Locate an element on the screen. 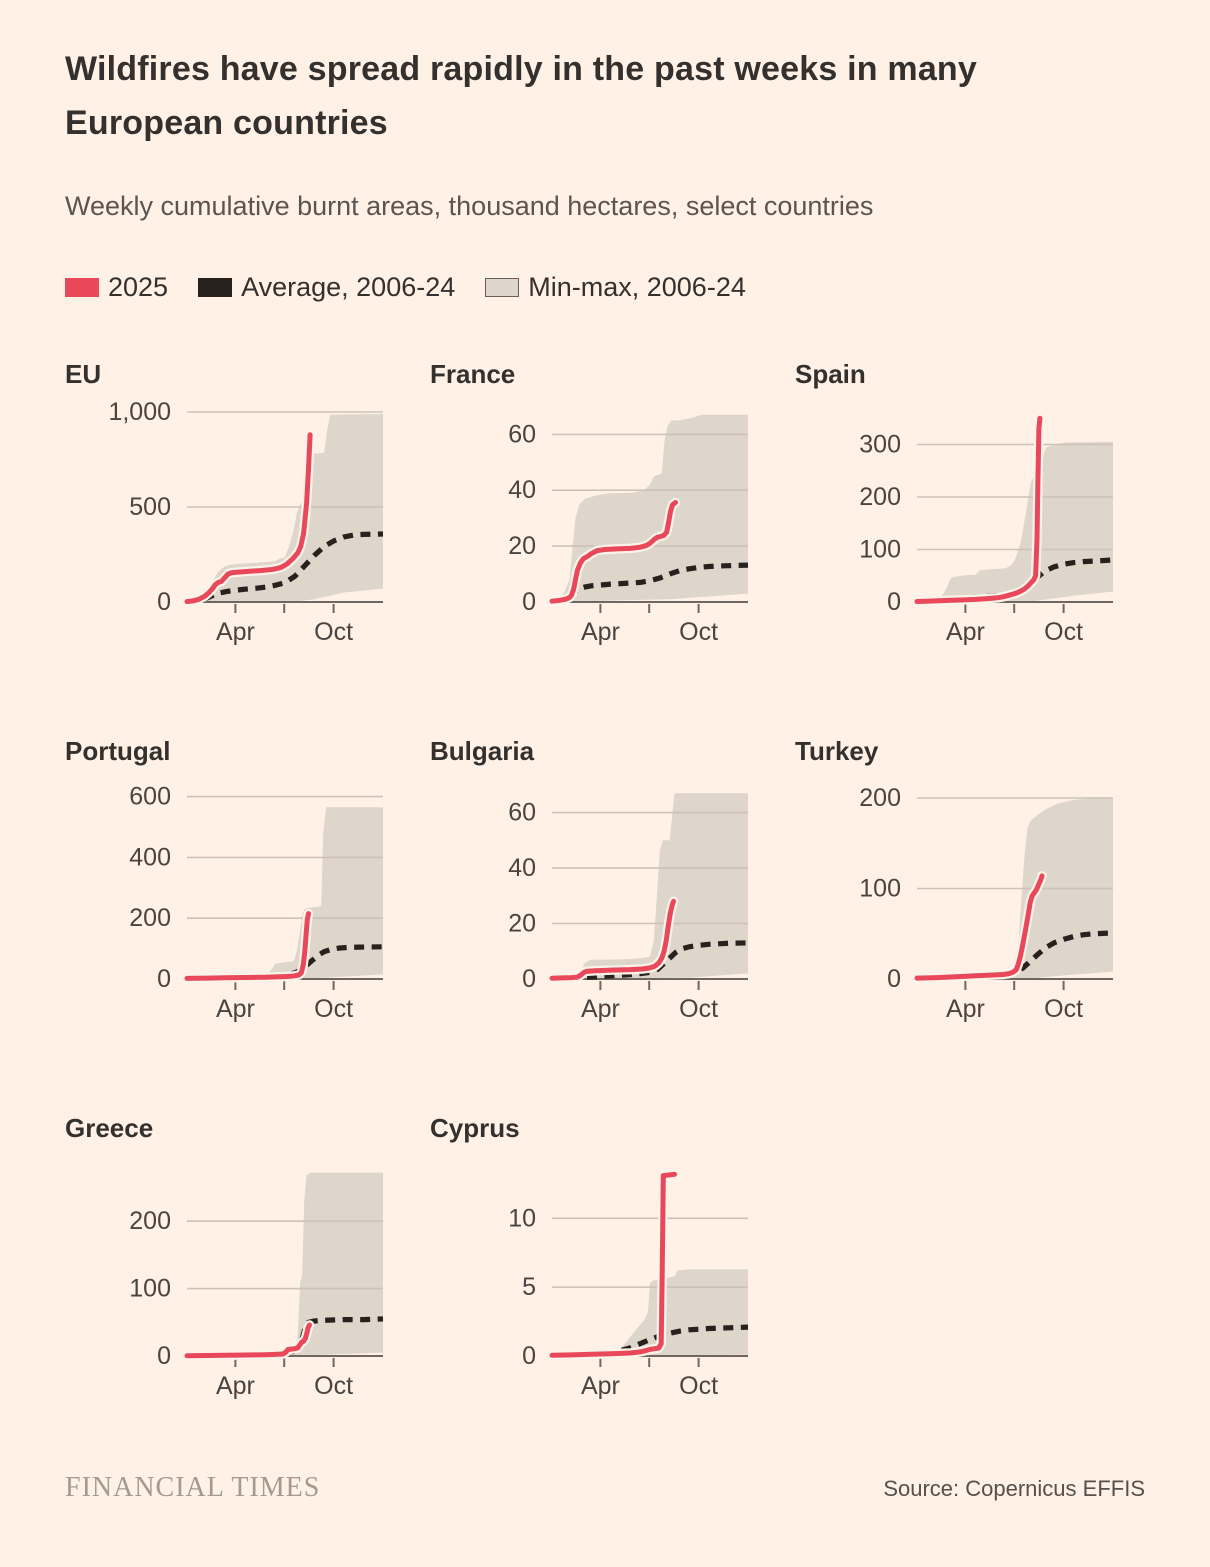  legend-item-2025: 2025 is located at coordinates (116, 287).